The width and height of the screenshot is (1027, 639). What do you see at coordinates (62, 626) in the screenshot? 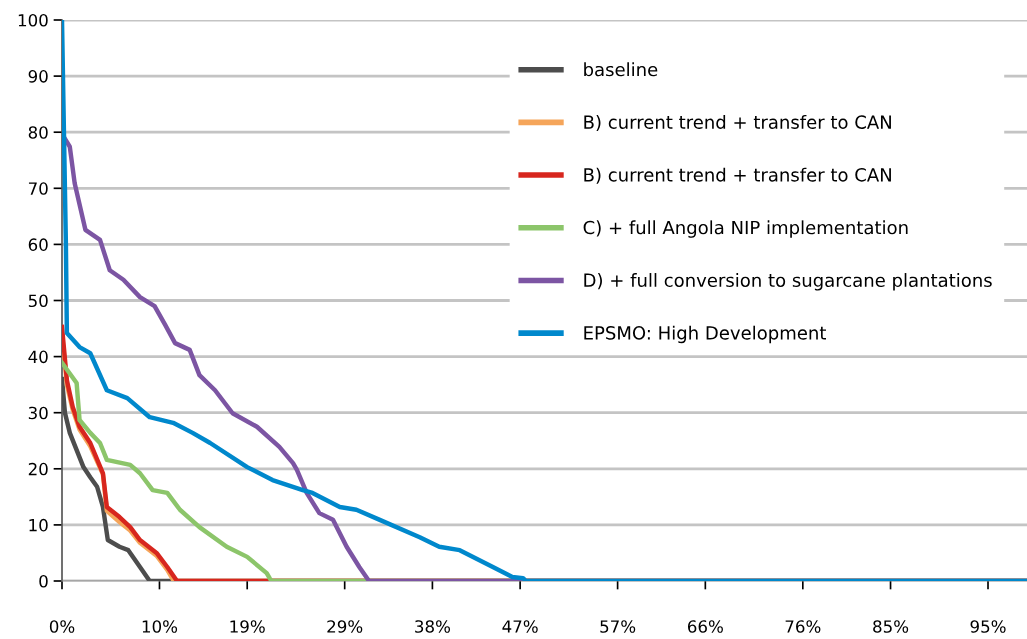
I see `x-tick-label: 0%` at bounding box center [62, 626].